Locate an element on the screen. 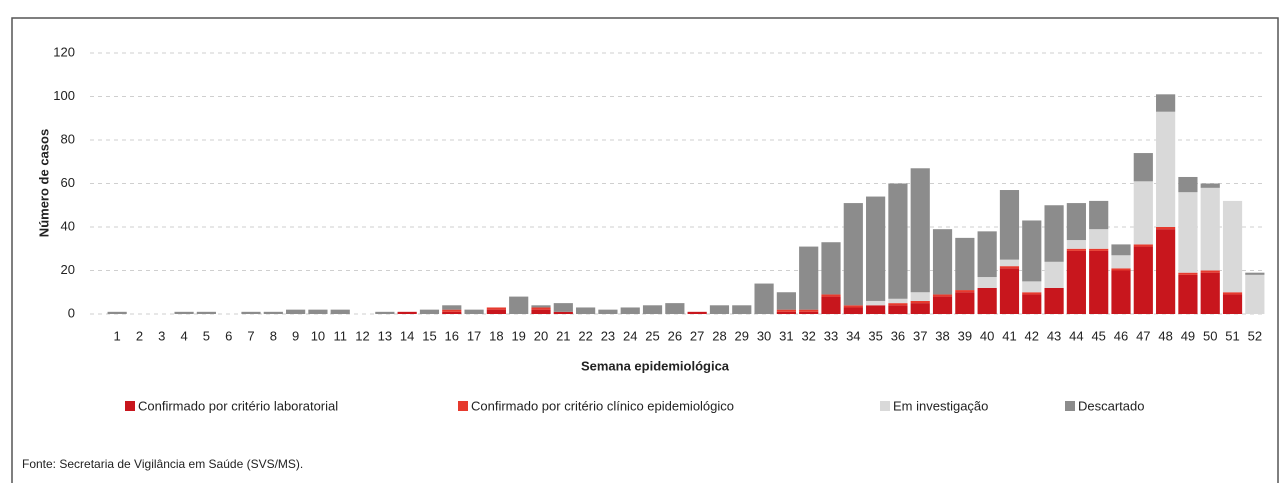  x-tick-label: 11 is located at coordinates (340, 335).